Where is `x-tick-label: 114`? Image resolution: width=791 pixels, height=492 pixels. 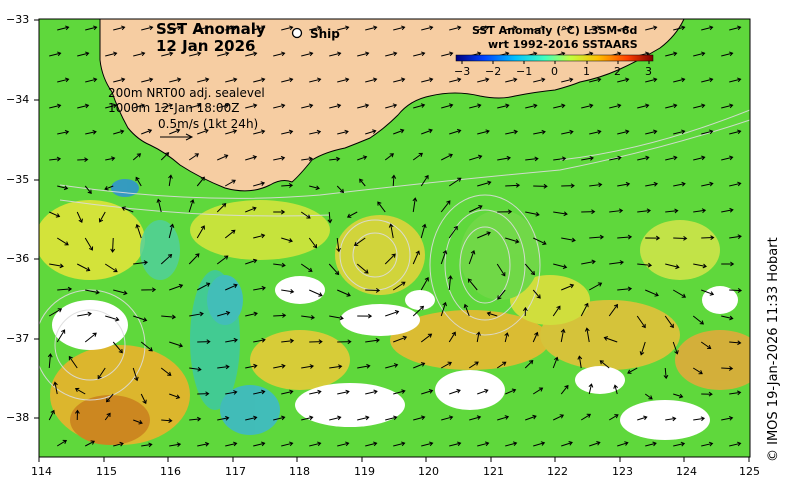
x-tick-label: 114 is located at coordinates (41, 471).